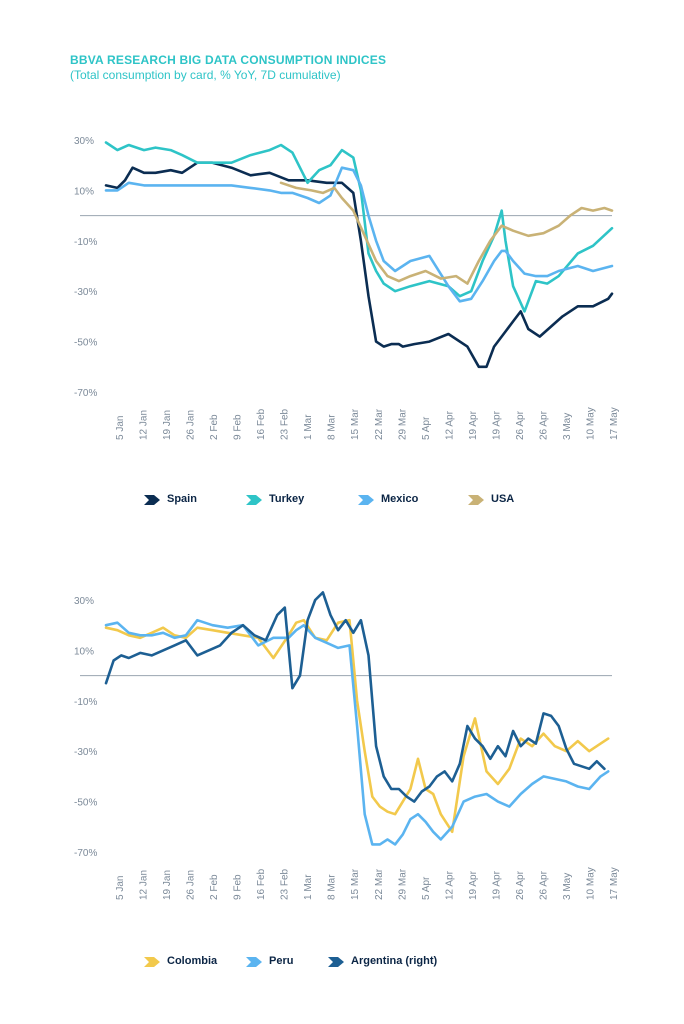 This screenshot has width=684, height=1024. I want to click on legend-label: Turkey, so click(287, 499).